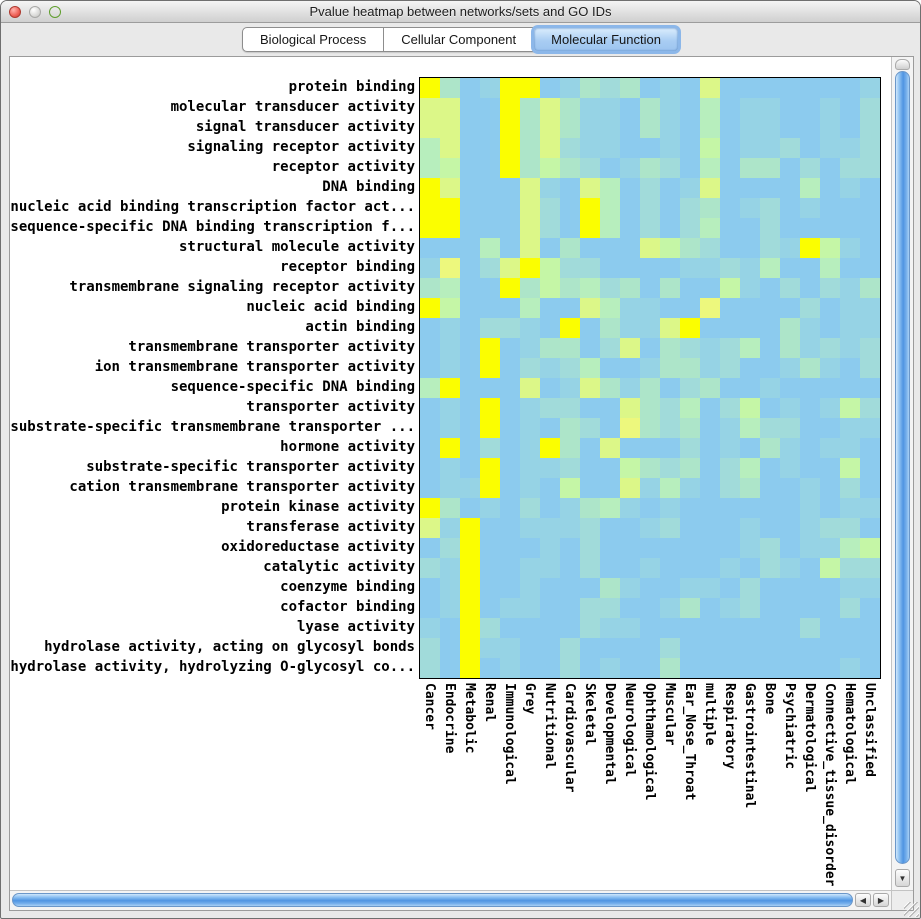 The width and height of the screenshot is (921, 919). What do you see at coordinates (432, 900) in the screenshot?
I see `horizontal-scrollbar-thumb` at bounding box center [432, 900].